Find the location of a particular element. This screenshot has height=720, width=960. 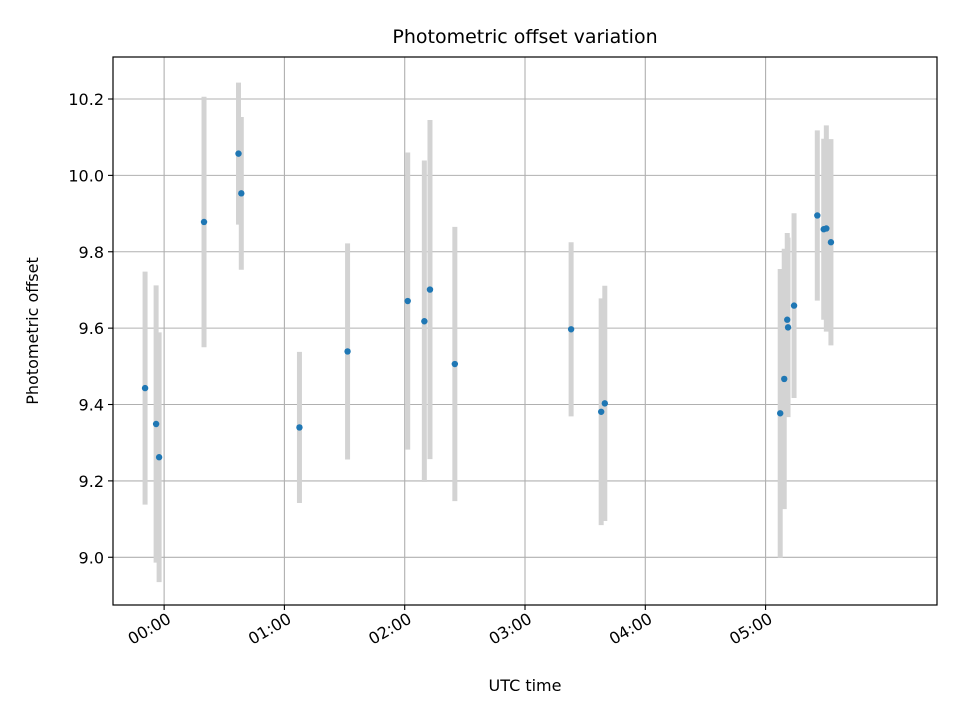

x-tick-label: 03:00 is located at coordinates (510, 629).